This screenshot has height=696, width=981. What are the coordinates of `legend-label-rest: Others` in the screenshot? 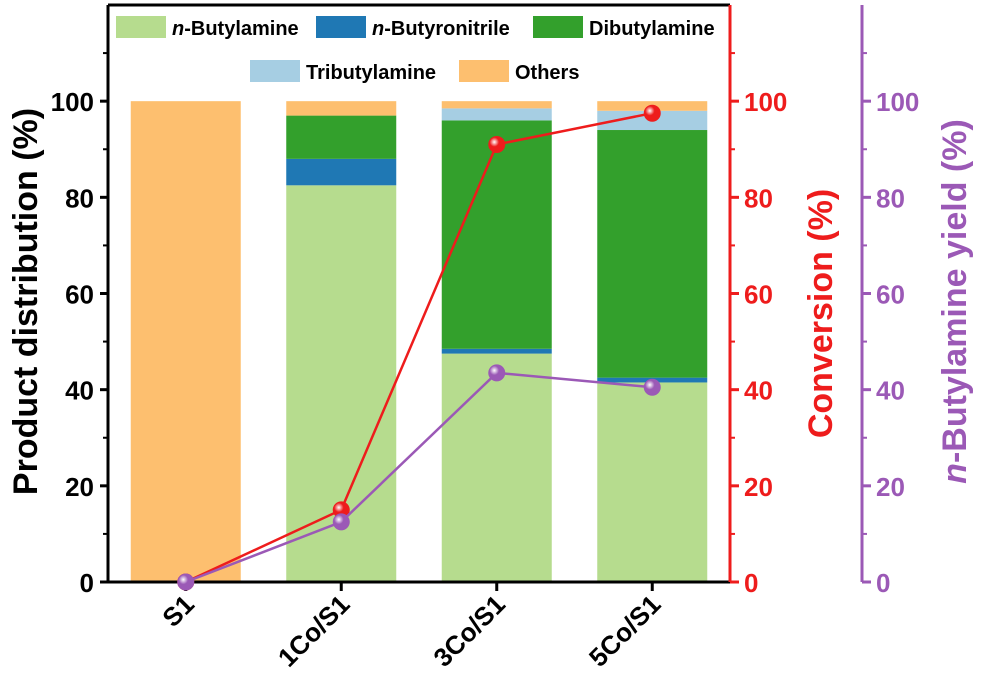 It's located at (547, 73).